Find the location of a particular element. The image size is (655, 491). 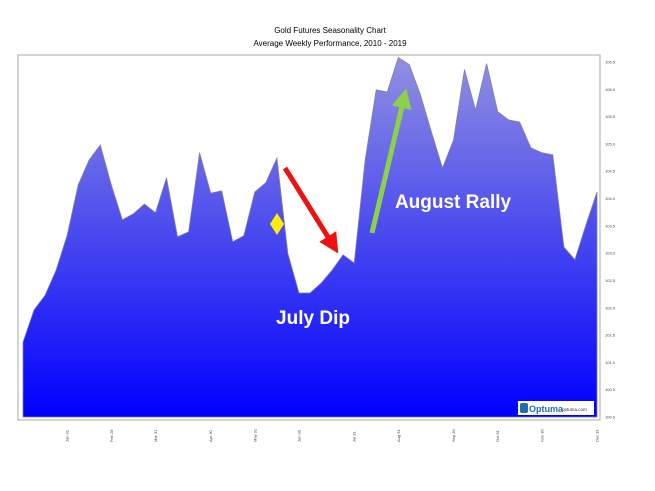

x-tick-label: Sep 30 is located at coordinates (453, 435).